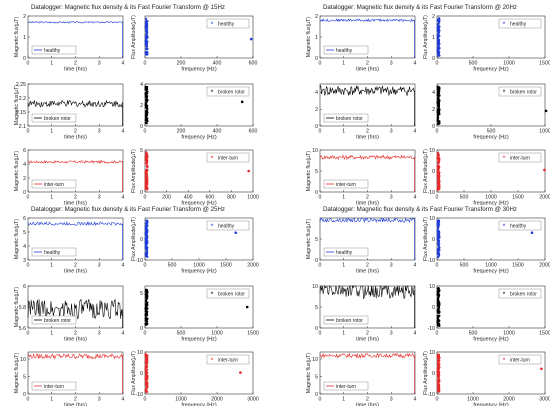 This screenshot has width=550, height=411. I want to click on fft-legend: * inter-turn, so click(520, 157).